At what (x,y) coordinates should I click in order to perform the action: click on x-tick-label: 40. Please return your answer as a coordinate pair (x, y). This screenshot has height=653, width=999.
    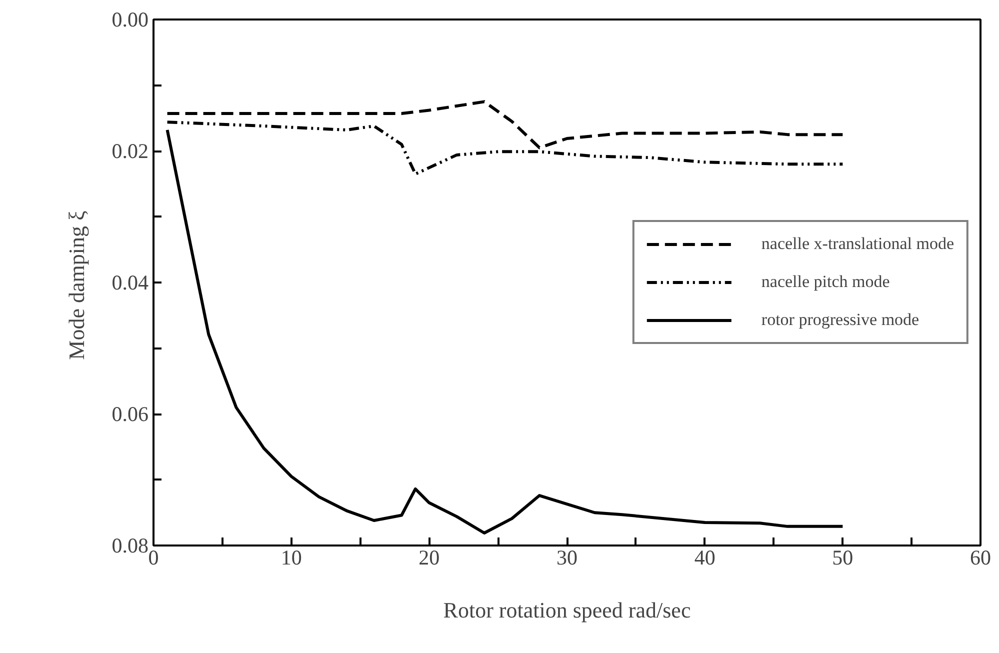
    Looking at the image, I should click on (705, 558).